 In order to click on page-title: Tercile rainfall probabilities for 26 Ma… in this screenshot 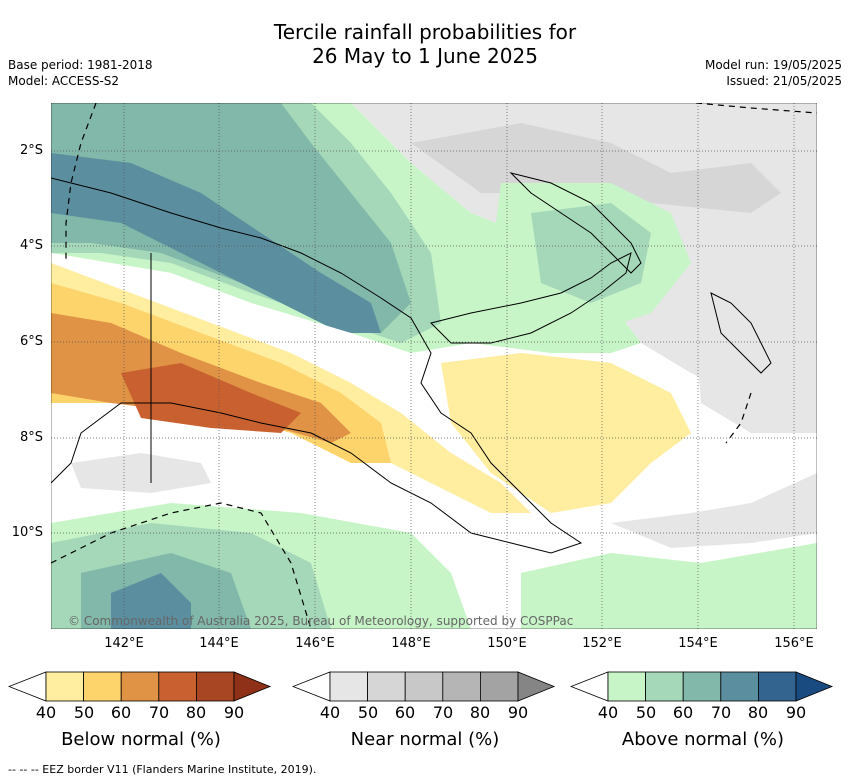, I will do `click(425, 44)`.